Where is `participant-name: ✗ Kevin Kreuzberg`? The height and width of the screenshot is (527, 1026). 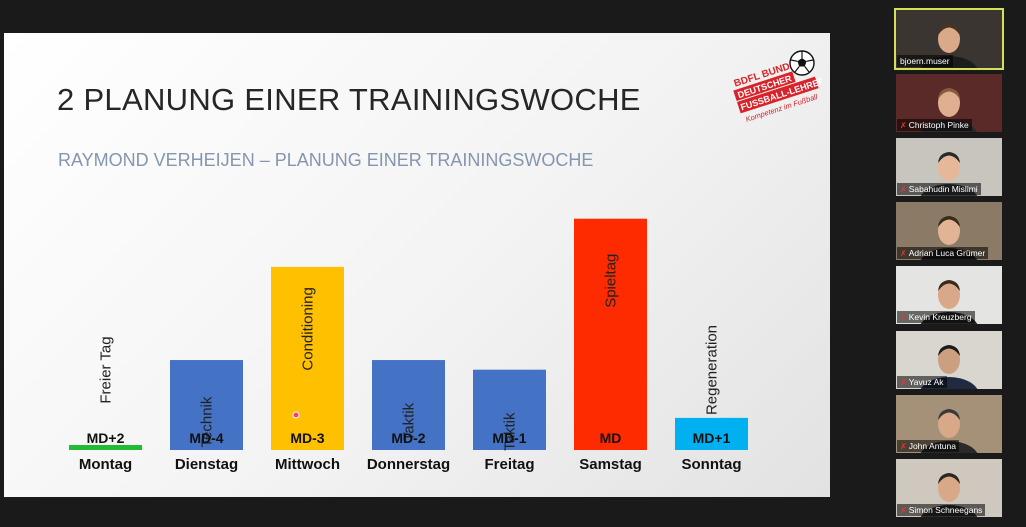
participant-name: ✗ Kevin Kreuzberg is located at coordinates (936, 317).